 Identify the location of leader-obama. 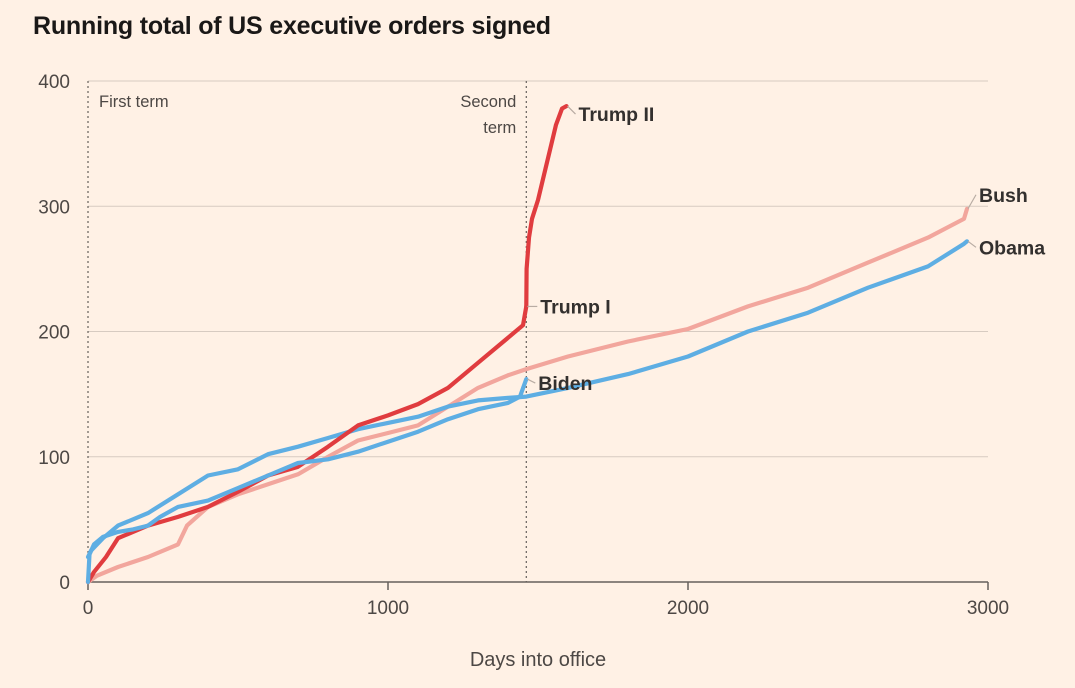
(972, 244).